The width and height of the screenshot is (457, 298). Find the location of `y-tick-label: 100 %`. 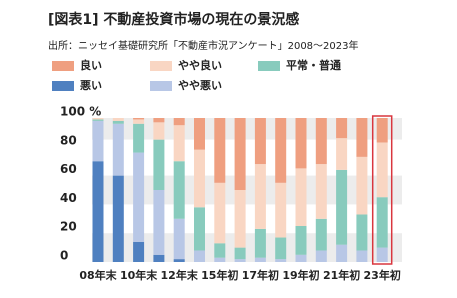

y-tick-label: 100 % is located at coordinates (80, 112).